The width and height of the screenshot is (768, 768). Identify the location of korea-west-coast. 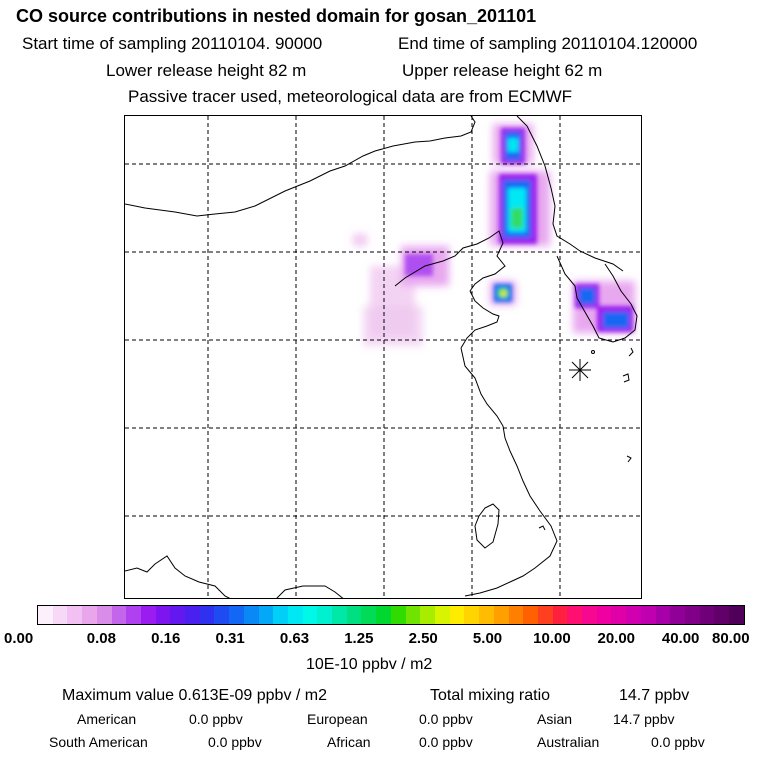
(597, 299).